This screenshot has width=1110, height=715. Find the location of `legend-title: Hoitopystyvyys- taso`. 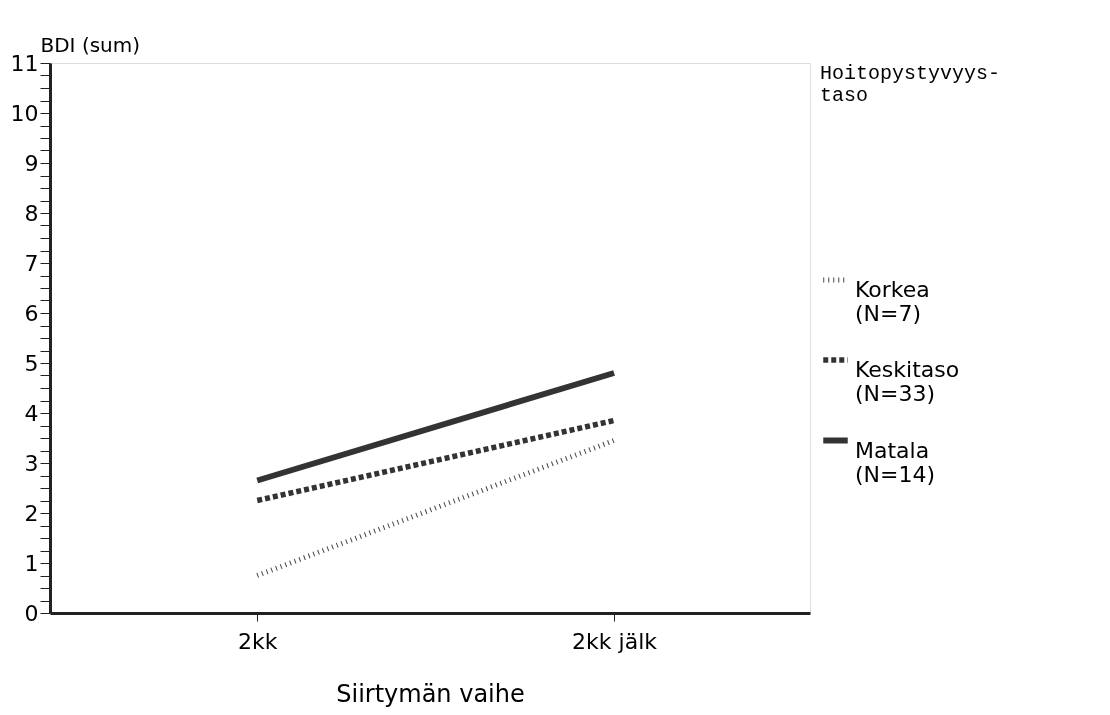

legend-title: Hoitopystyvyys- taso is located at coordinates (910, 84).